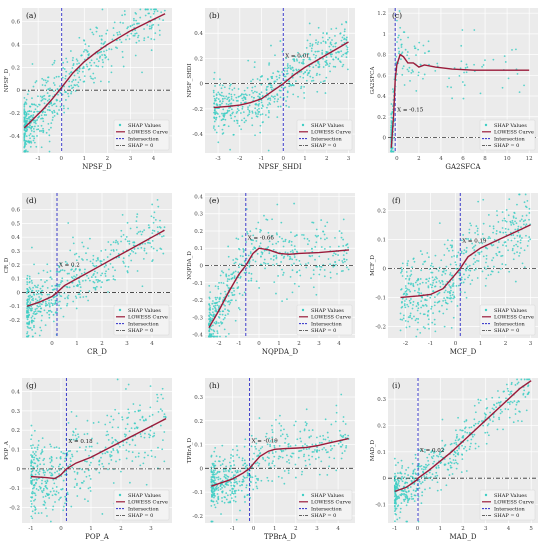 The image size is (550, 548). What do you see at coordinates (327, 311) in the screenshot?
I see `legend-item-shap-values-label: SHAP Values` at bounding box center [327, 311].